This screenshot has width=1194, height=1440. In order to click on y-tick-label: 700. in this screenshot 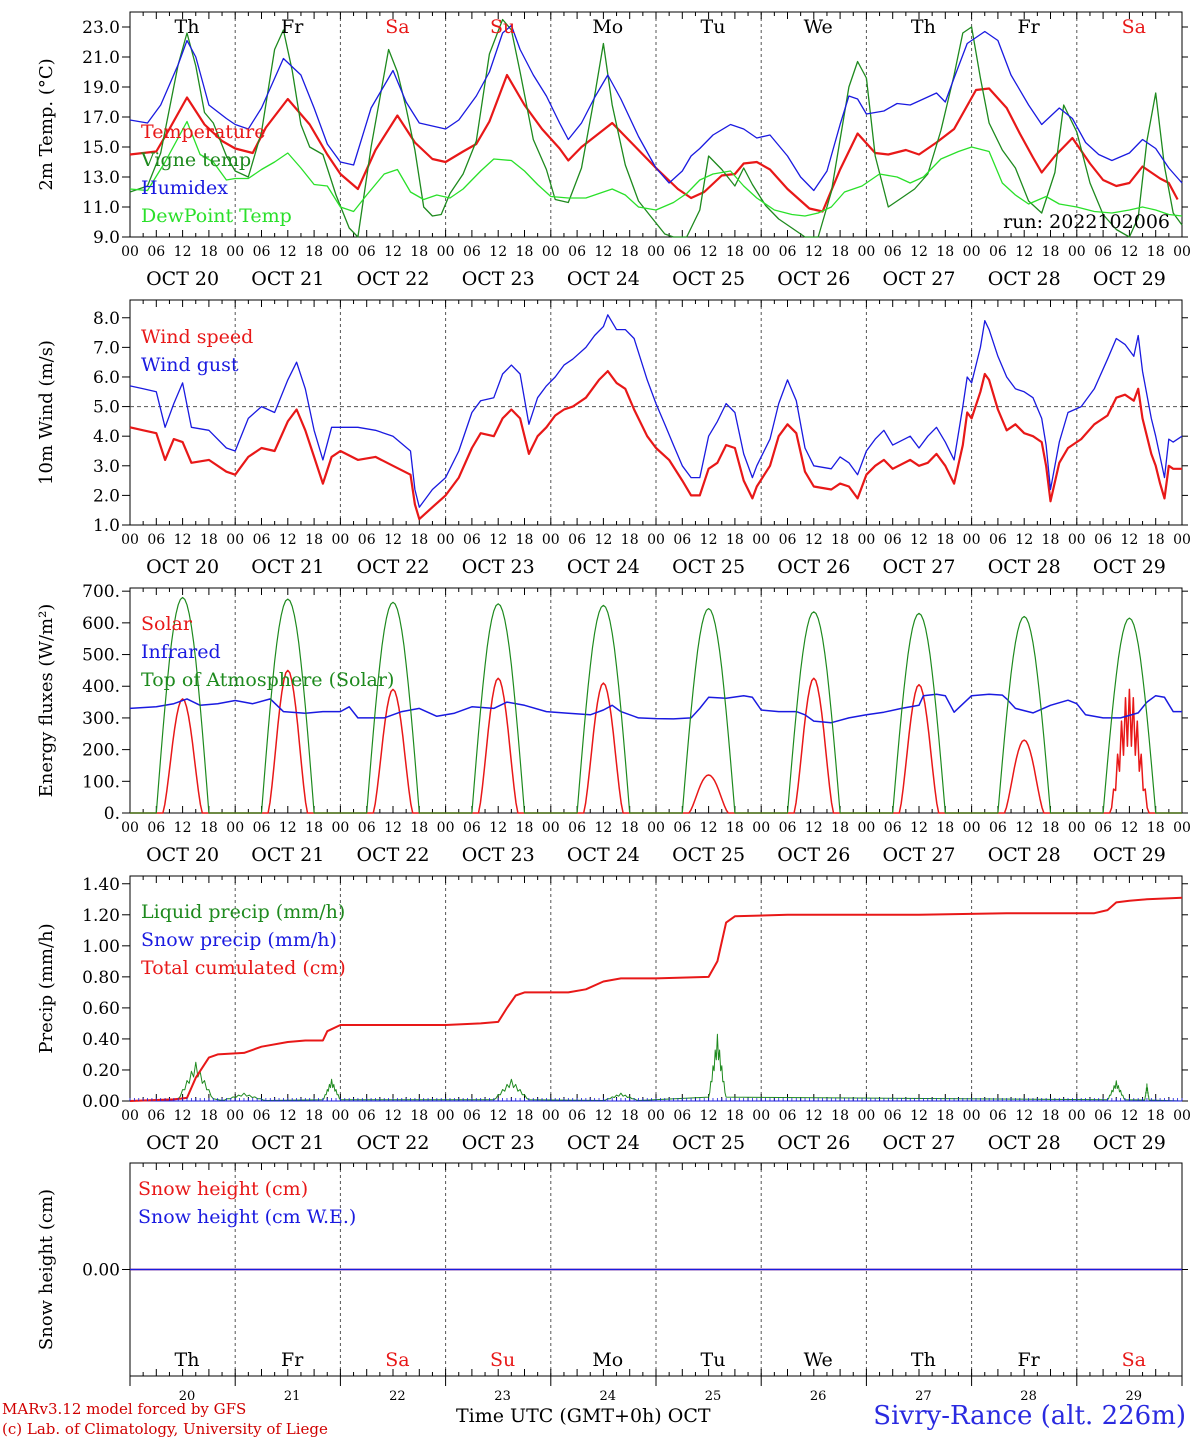, I will do `click(101, 592)`.